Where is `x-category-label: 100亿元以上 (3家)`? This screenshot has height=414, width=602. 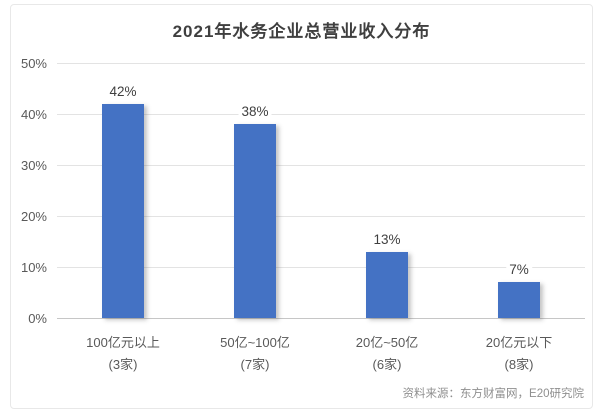 x-category-label: 100亿元以上 (3家) is located at coordinates (123, 354).